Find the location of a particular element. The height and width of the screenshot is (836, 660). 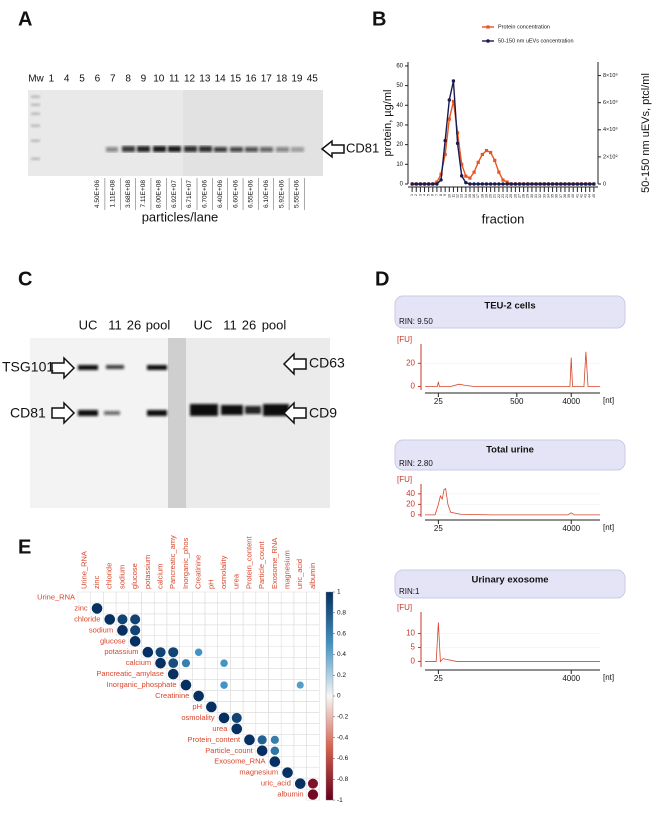

lane-label: 11 is located at coordinates (230, 324).